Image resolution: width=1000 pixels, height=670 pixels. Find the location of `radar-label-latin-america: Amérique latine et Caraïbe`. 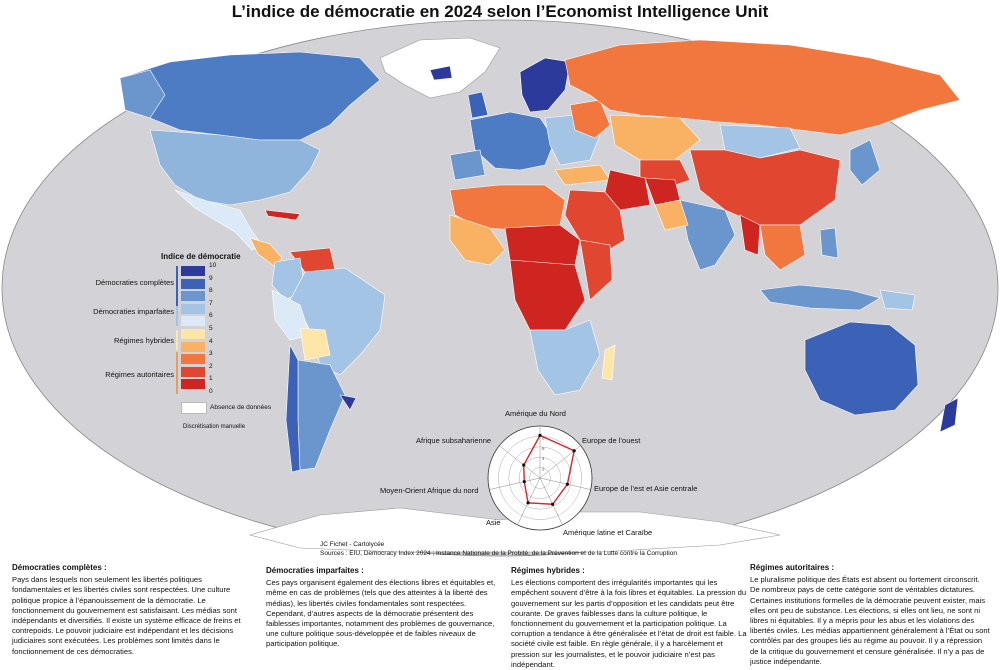

radar-label-latin-america: Amérique latine et Caraïbe is located at coordinates (608, 532).